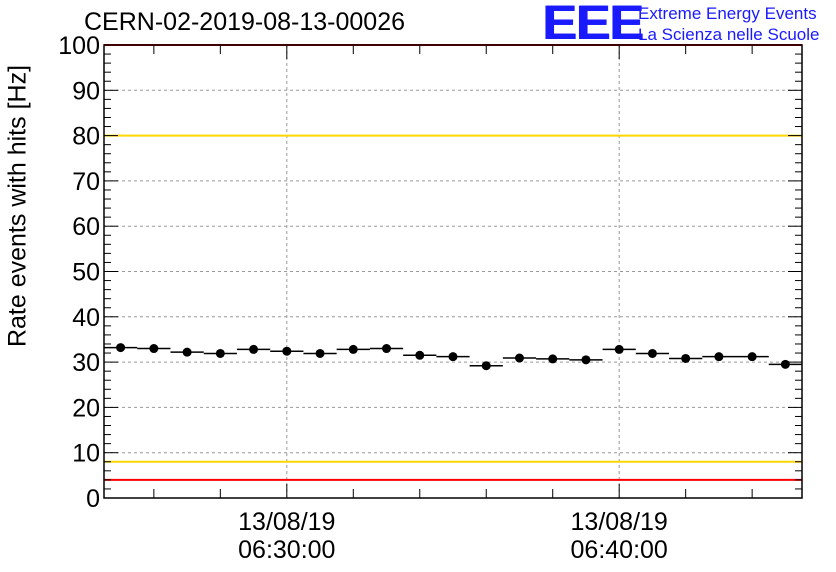 Image resolution: width=836 pixels, height=572 pixels. Describe the element at coordinates (286, 550) in the screenshot. I see `x-tick-label-time: 06:30:00` at that location.